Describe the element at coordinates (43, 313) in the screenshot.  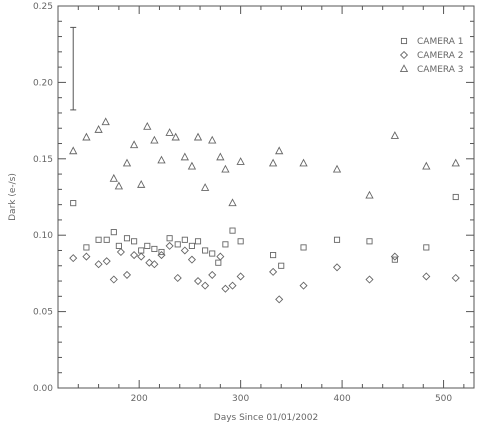
I see `y-tick-label: 0.05` at that location.